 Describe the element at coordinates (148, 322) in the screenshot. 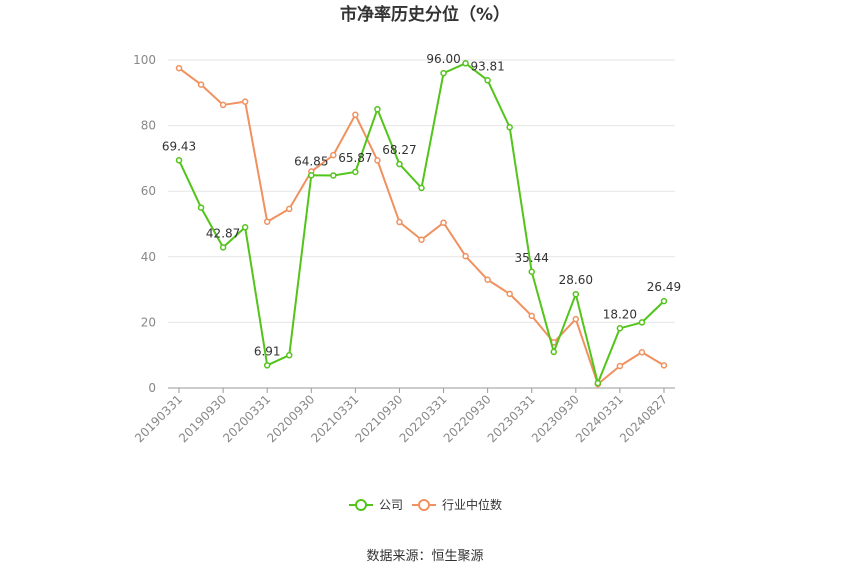

I see `y-tick-label: 20` at that location.